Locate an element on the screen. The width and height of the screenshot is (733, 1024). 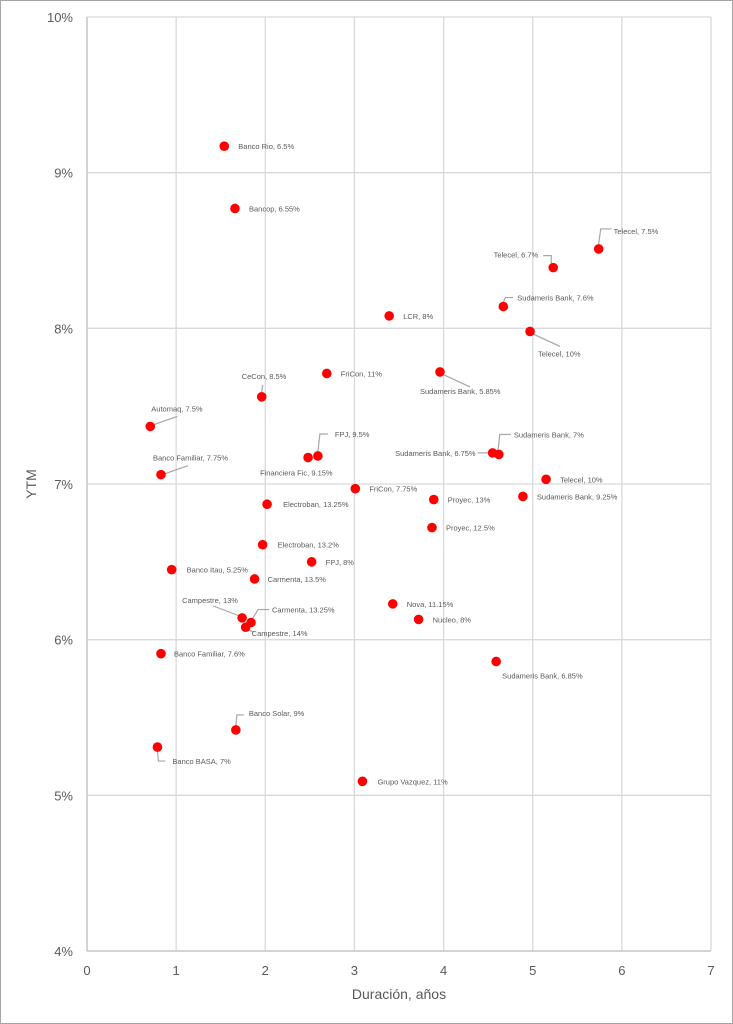
data-label: LCR, 8% is located at coordinates (418, 316).